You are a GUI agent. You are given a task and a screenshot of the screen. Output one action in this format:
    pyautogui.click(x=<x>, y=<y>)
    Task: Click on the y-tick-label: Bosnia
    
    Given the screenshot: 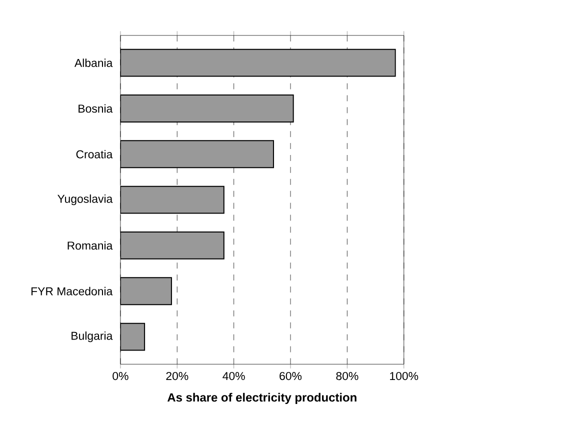 What is the action you would take?
    pyautogui.click(x=95, y=108)
    